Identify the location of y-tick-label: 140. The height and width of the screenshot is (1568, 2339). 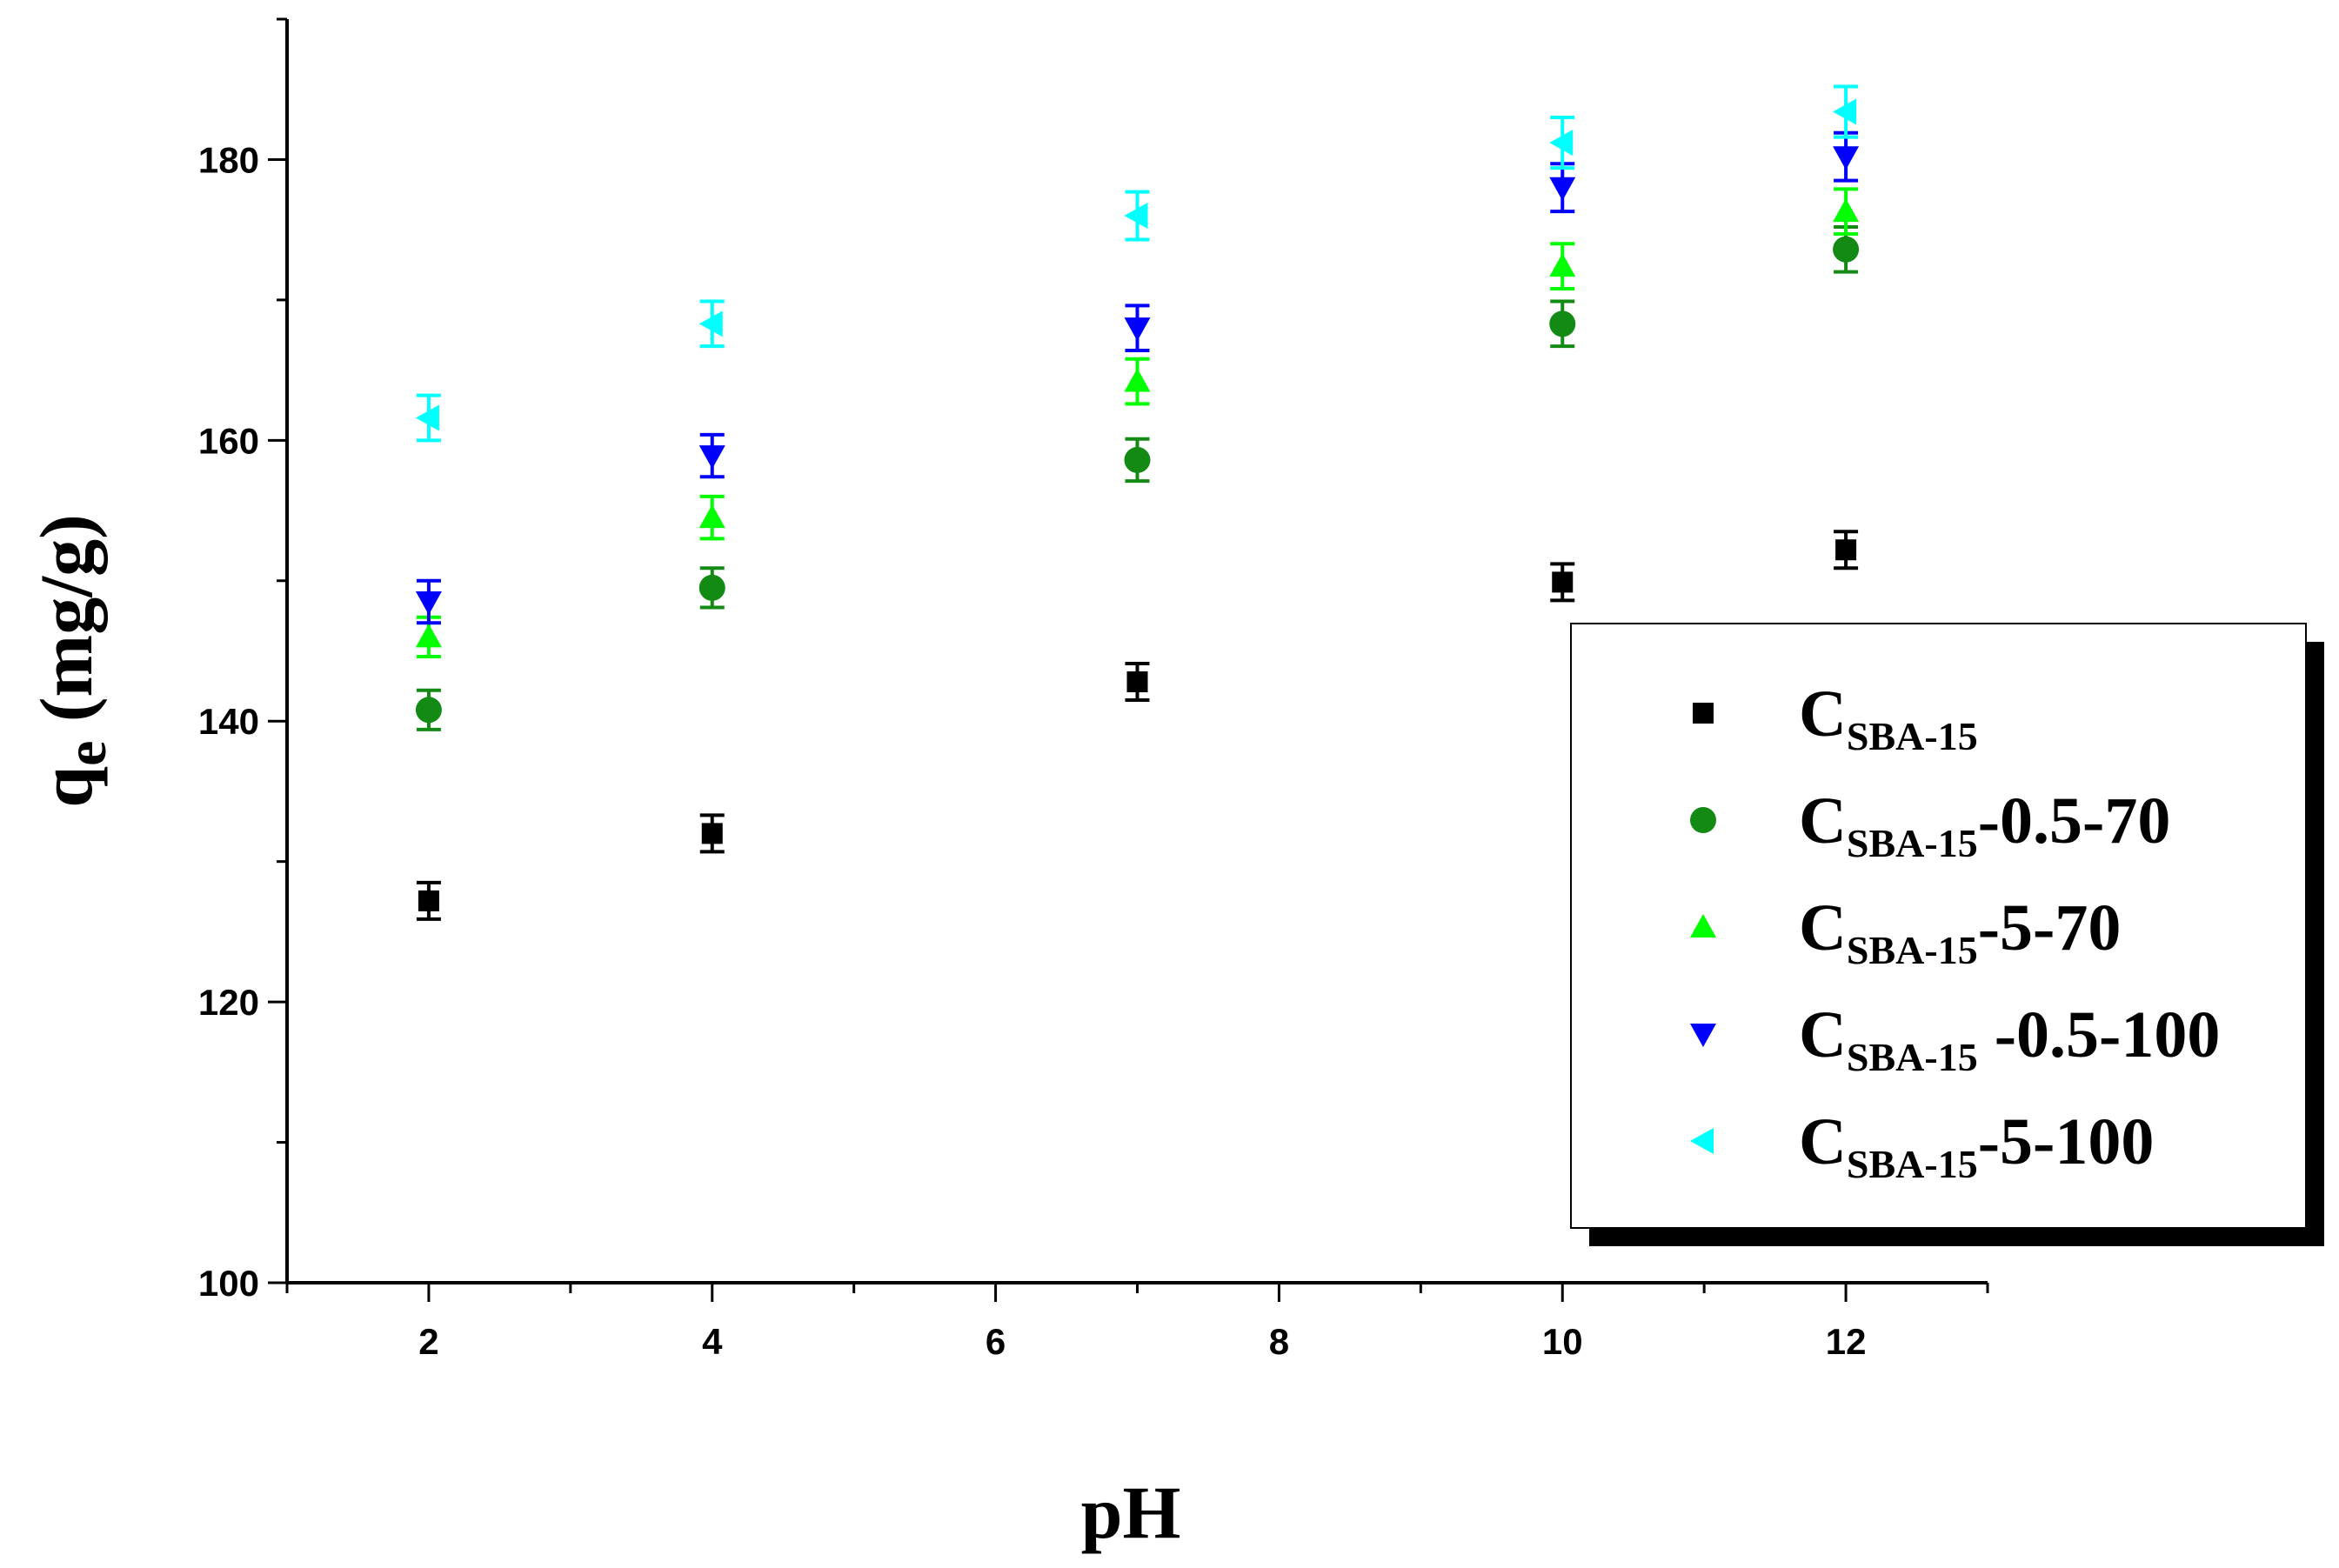
(228, 721).